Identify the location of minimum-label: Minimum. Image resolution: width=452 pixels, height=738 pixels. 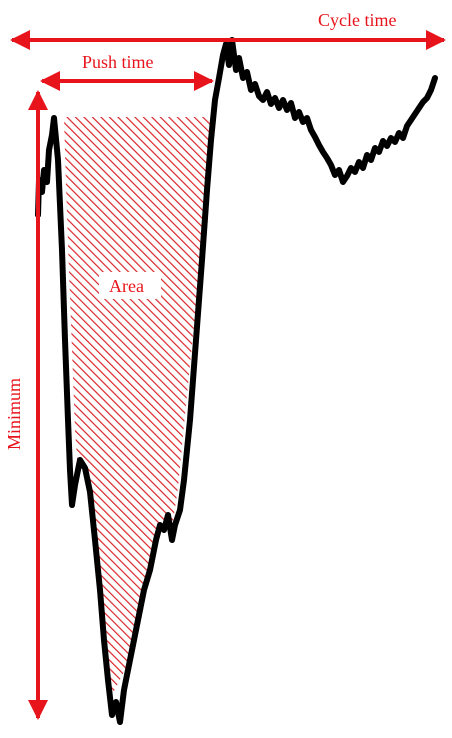
(14, 414).